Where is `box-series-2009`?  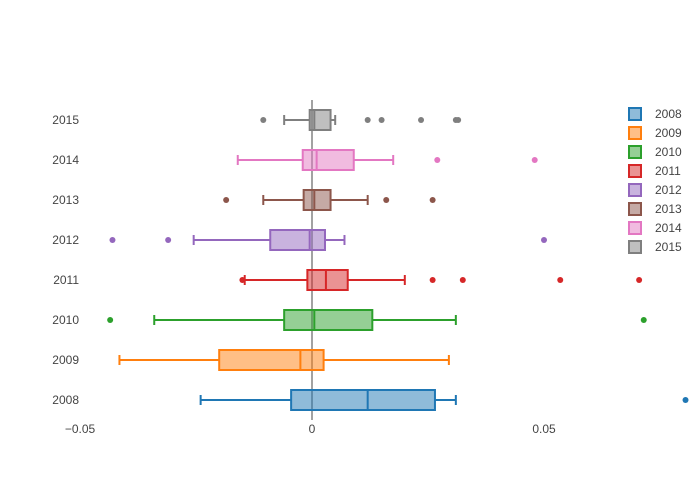 box-series-2009 is located at coordinates (284, 360).